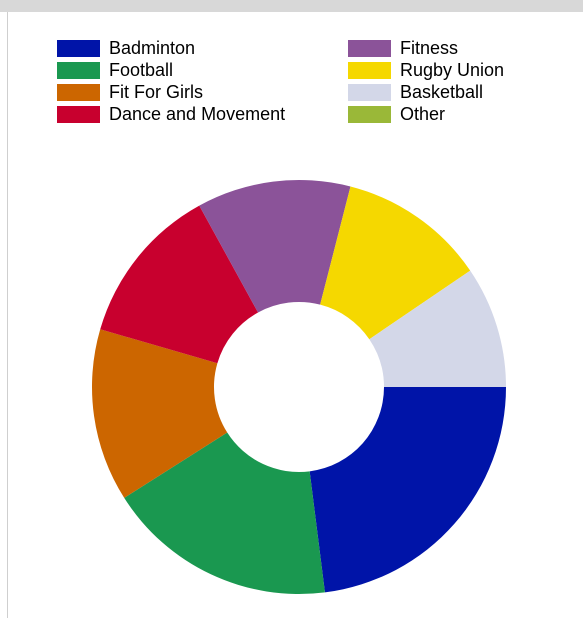 Image resolution: width=583 pixels, height=618 pixels. Describe the element at coordinates (395, 263) in the screenshot. I see `donut-slice-rugby-union` at that location.